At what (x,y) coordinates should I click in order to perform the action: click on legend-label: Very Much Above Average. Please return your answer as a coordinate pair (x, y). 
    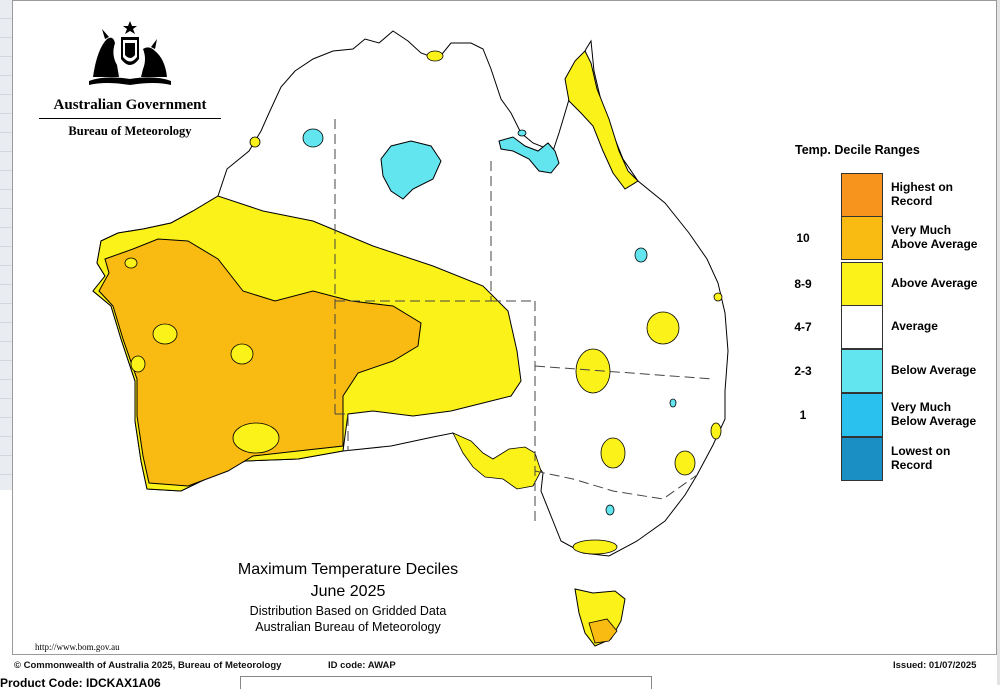
    Looking at the image, I should click on (934, 237).